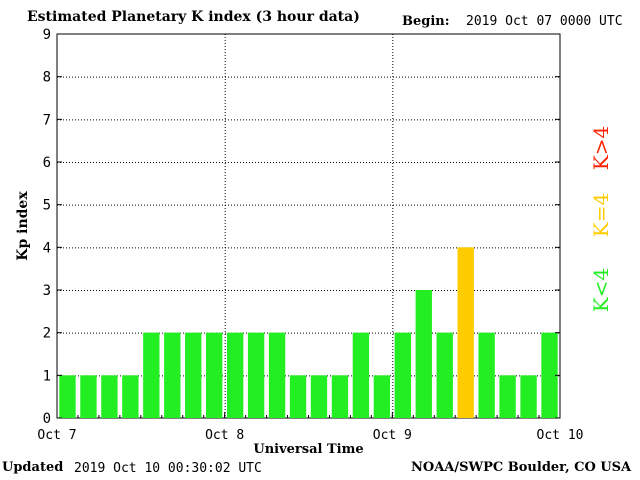 The width and height of the screenshot is (640, 480). Describe the element at coordinates (224, 435) in the screenshot. I see `x-tick-label: Oct 8` at that location.